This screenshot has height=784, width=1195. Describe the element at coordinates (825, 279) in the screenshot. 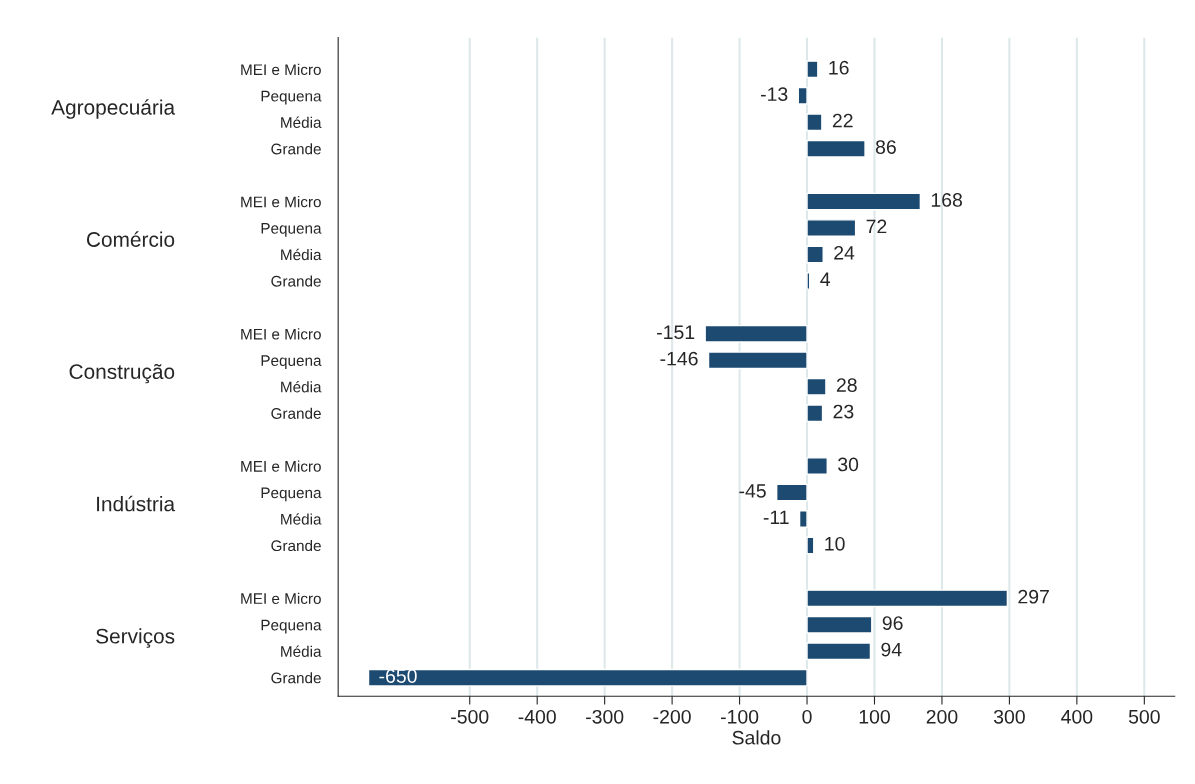

I see `data-label: 4` at that location.